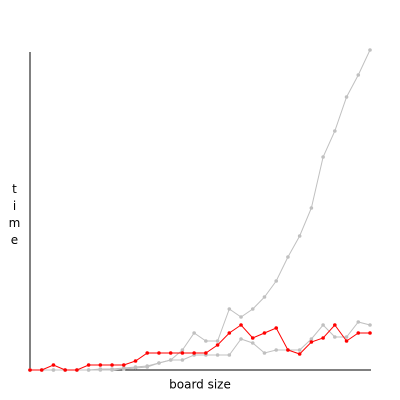 The width and height of the screenshot is (400, 400). Describe the element at coordinates (15, 216) in the screenshot. I see `y-axis-label: time` at that location.